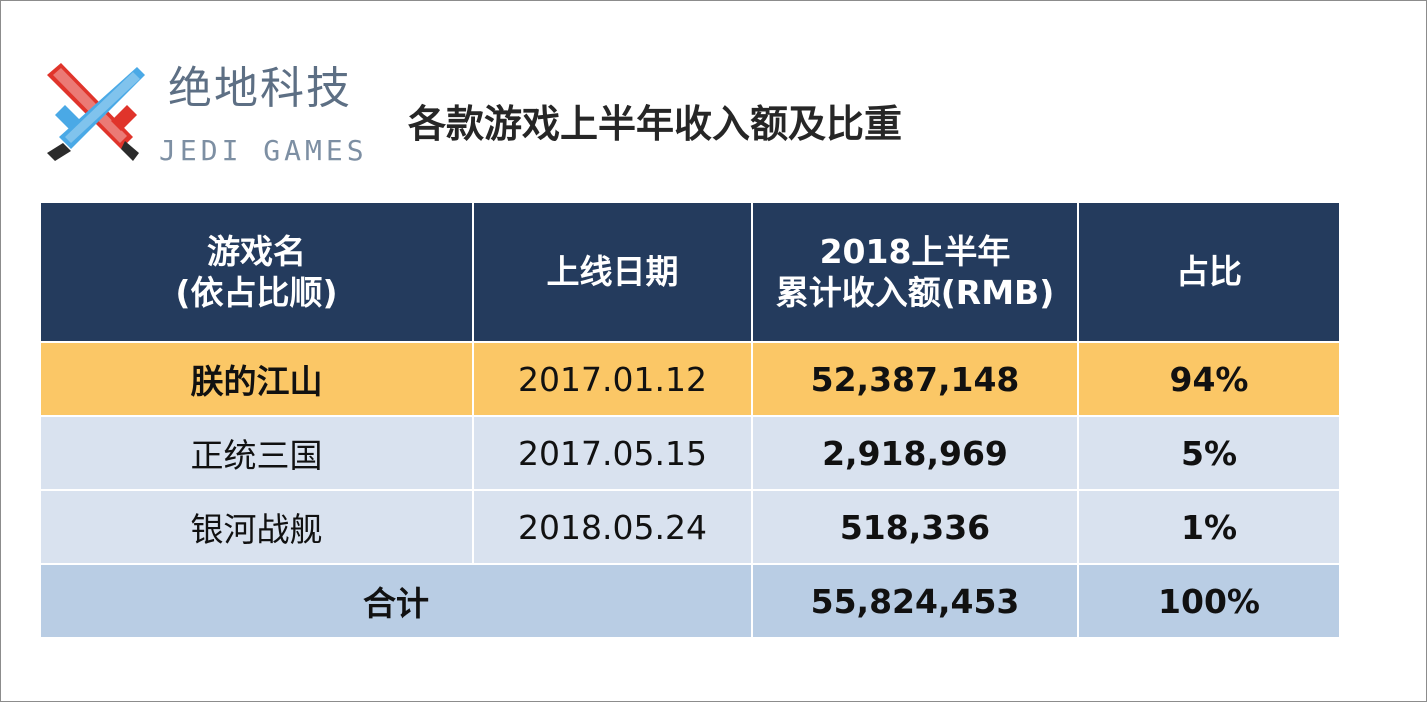  Describe the element at coordinates (915, 527) in the screenshot. I see `cell-revenue: 518,336` at that location.